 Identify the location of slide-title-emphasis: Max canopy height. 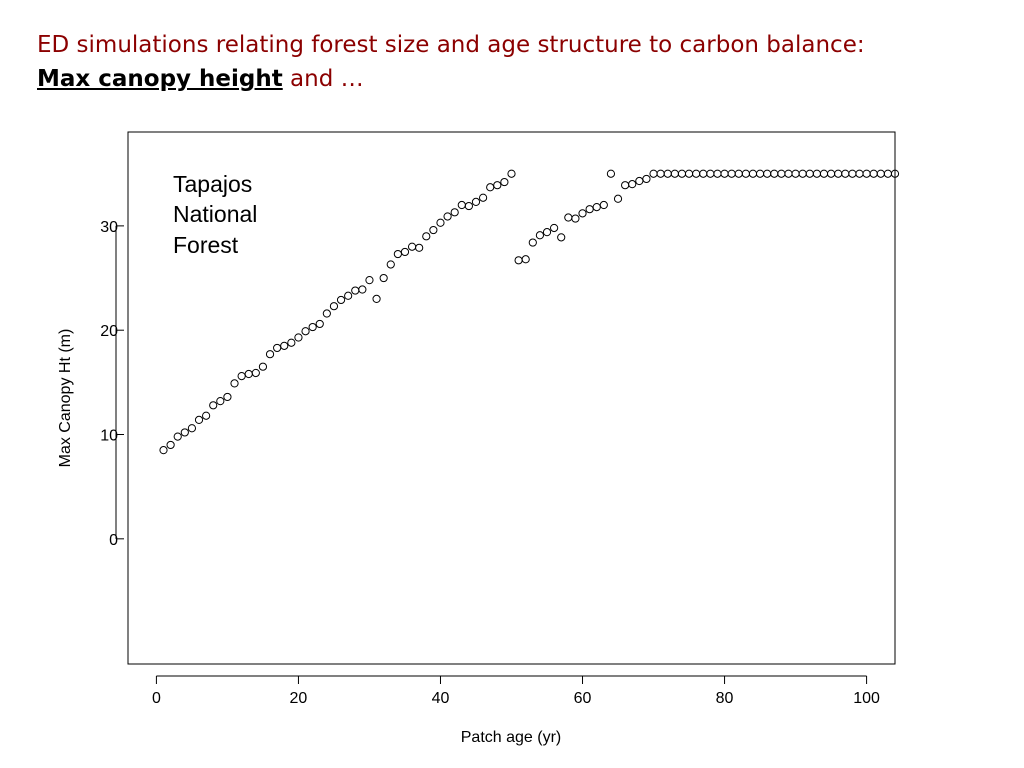
(160, 79).